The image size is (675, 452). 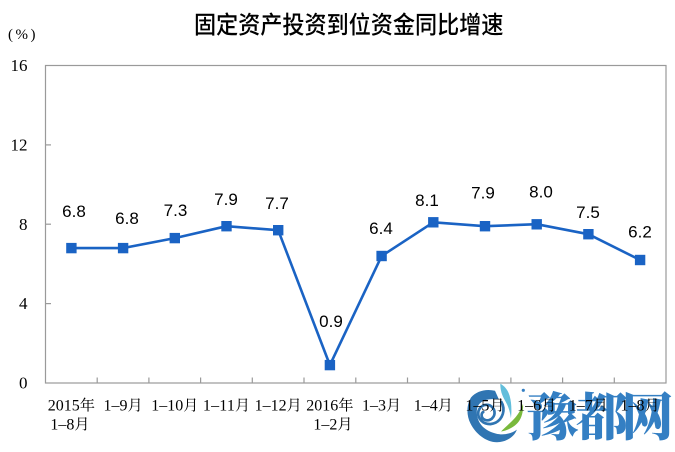 I want to click on svg-text: 1–4, so click(x=426, y=406).